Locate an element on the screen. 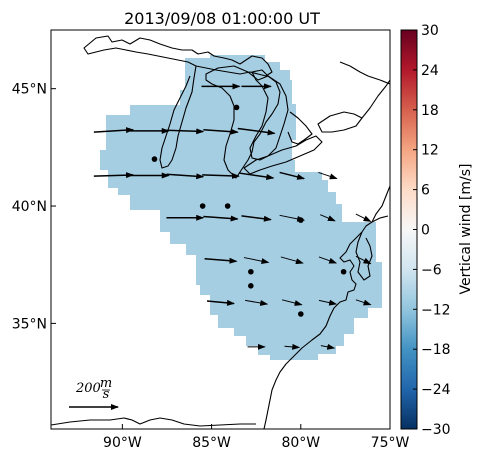  y-tick-label: 40°N is located at coordinates (29, 207).